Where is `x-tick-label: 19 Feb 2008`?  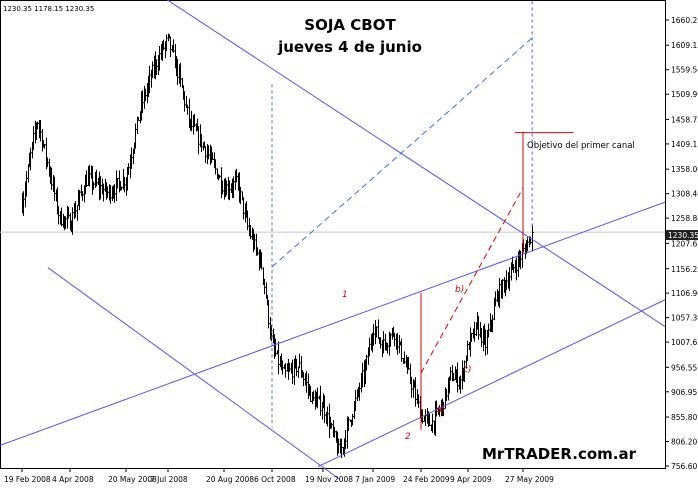
x-tick-label: 19 Feb 2008 is located at coordinates (27, 479).